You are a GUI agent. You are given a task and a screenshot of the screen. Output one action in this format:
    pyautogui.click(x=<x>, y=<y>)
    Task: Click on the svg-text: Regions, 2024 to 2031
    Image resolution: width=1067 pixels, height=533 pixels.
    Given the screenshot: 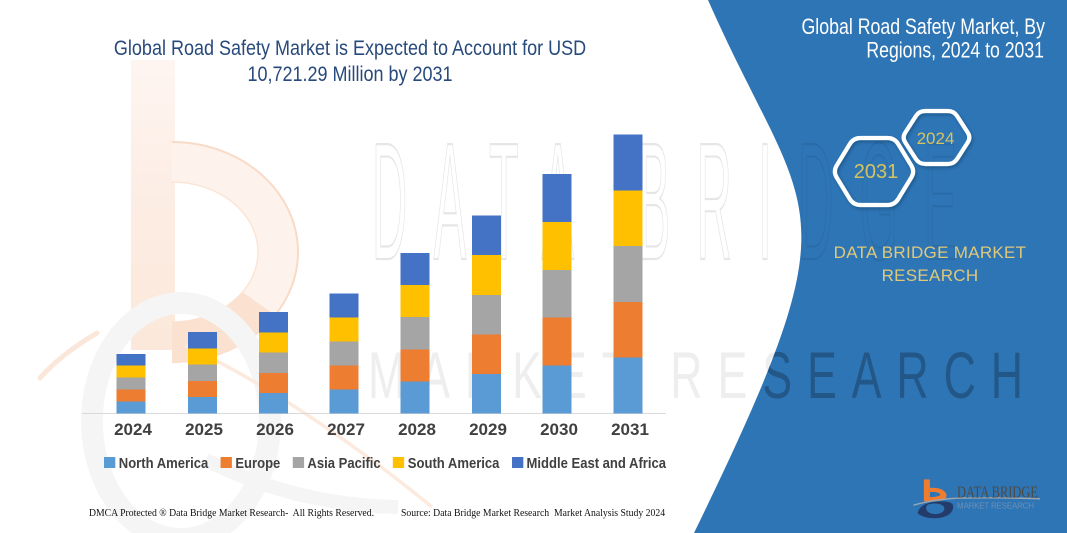 What is the action you would take?
    pyautogui.click(x=955, y=49)
    